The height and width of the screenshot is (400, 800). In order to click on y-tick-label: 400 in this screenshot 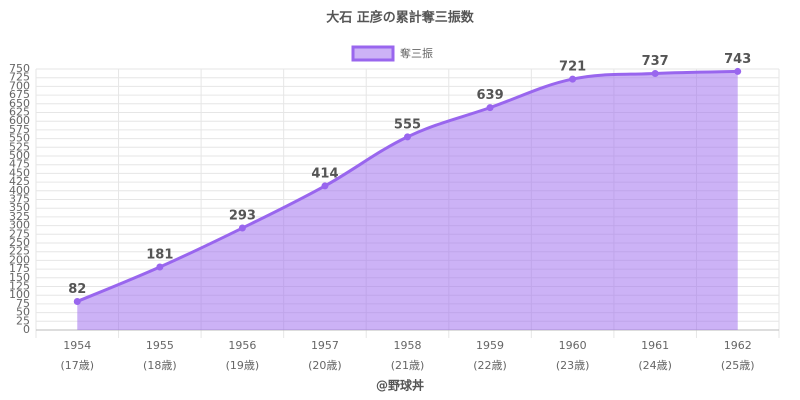, I will do `click(19, 190)`.